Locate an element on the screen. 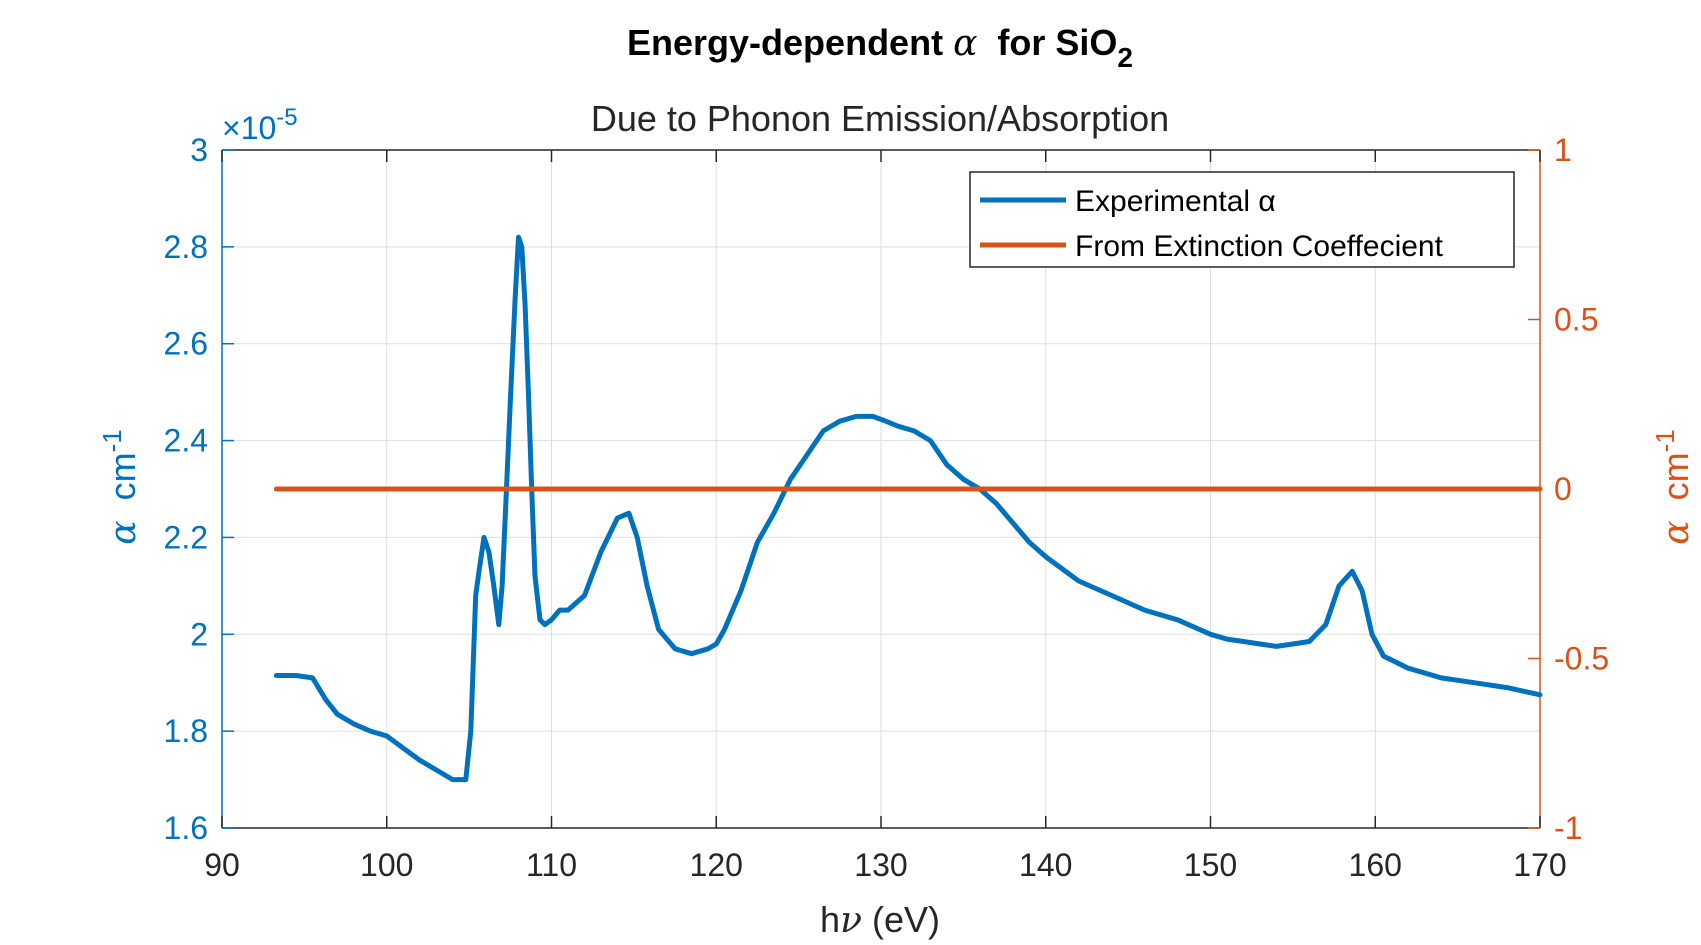  x-tick-label: 130 is located at coordinates (880, 865).